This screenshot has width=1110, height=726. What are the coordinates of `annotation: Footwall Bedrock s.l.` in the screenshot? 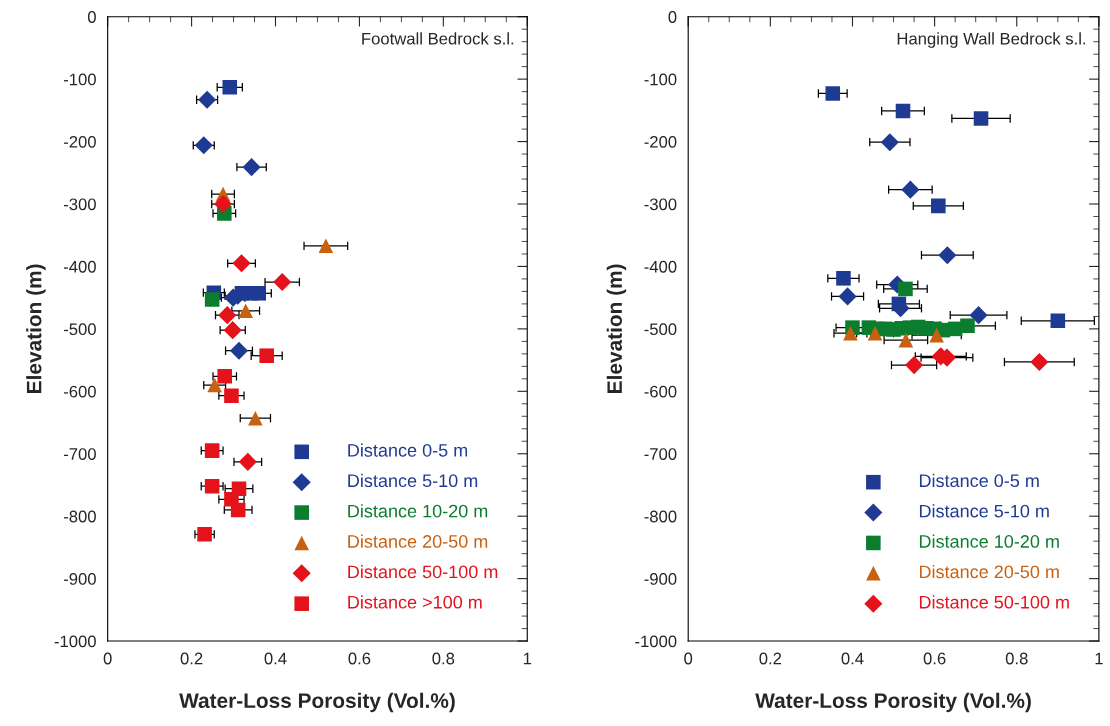 It's located at (438, 38).